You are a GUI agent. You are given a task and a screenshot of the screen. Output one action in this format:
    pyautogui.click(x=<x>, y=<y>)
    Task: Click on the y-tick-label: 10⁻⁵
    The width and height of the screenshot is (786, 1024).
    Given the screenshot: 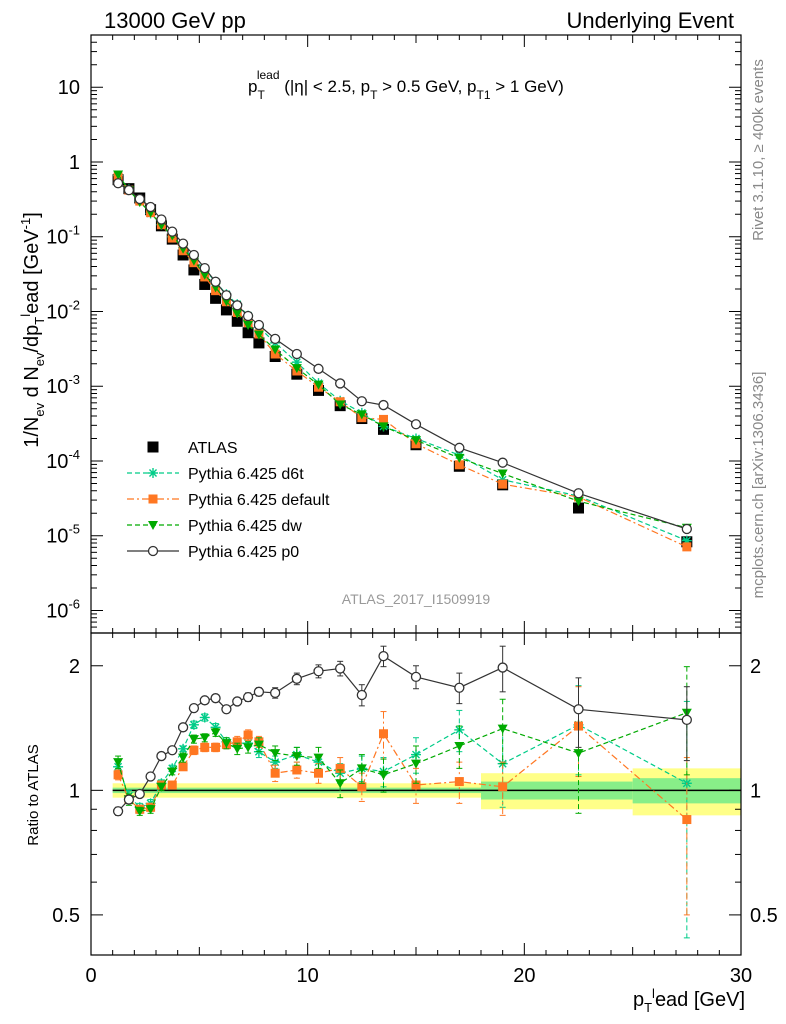 What is the action you would take?
    pyautogui.click(x=63, y=535)
    